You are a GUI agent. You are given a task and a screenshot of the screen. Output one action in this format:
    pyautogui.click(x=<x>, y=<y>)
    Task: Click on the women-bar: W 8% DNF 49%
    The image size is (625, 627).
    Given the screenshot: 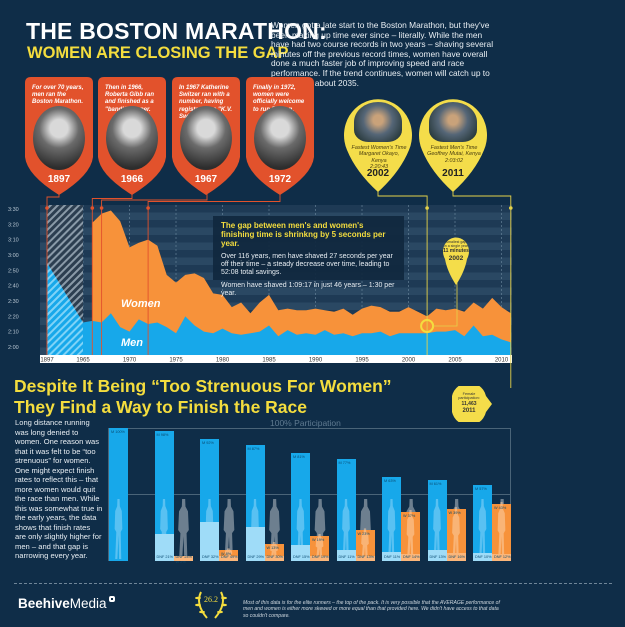 What is the action you would take?
    pyautogui.click(x=228, y=554)
    